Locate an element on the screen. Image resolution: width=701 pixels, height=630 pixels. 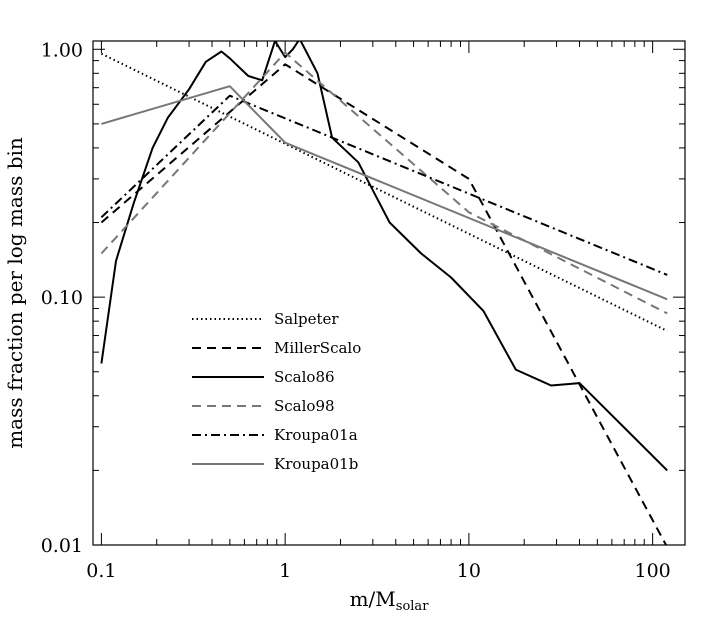
y-tick-label: 0.10 is located at coordinates (62, 298).